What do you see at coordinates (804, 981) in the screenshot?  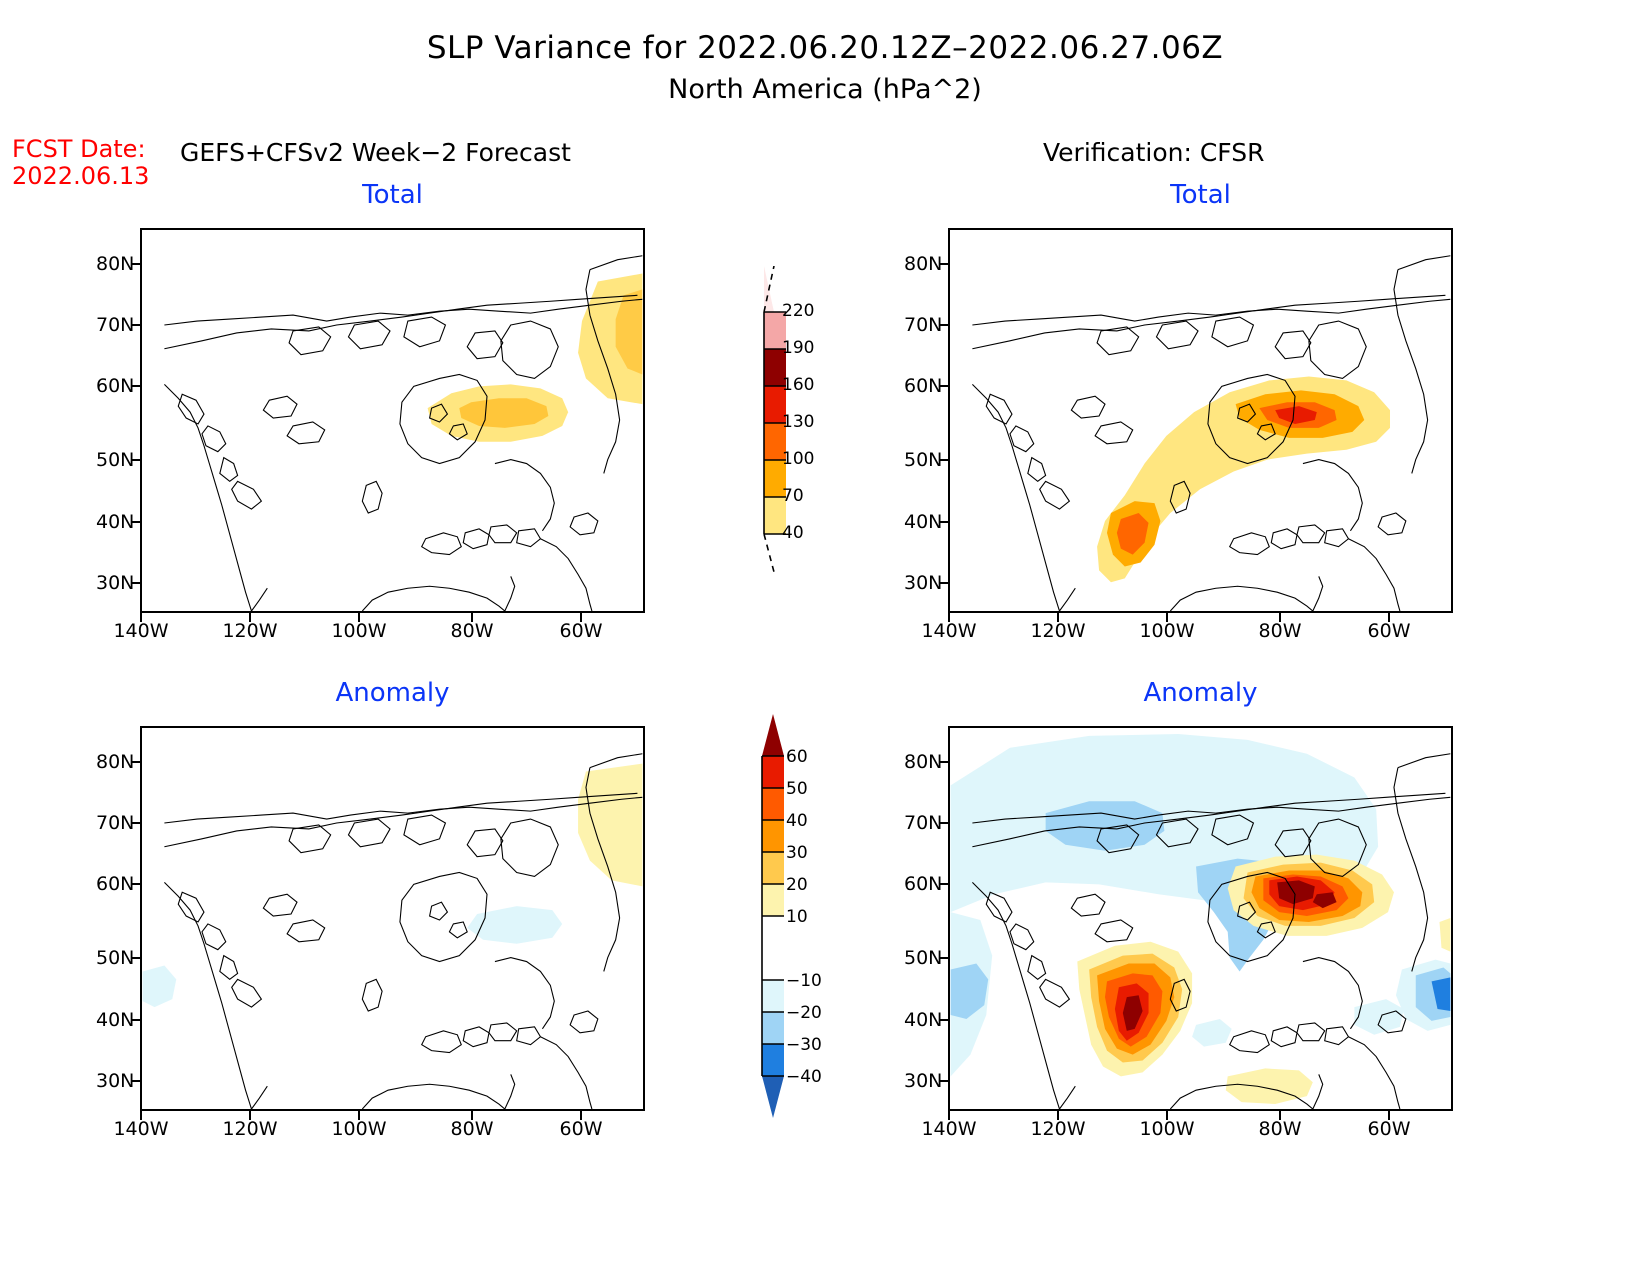 I see `anomaly-colorbar-tick-neg10: −10` at bounding box center [804, 981].